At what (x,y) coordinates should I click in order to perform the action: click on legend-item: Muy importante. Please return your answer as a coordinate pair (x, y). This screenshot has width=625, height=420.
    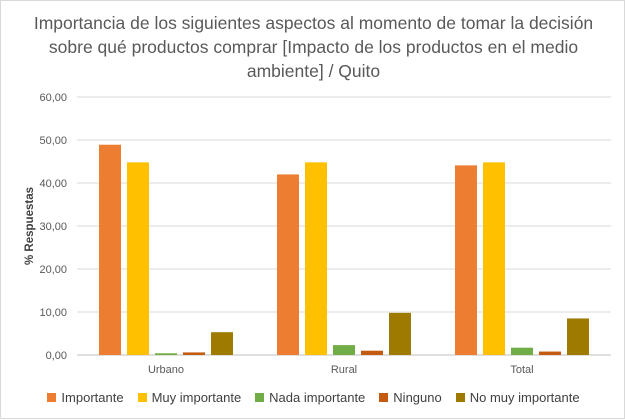
    Looking at the image, I should click on (189, 397).